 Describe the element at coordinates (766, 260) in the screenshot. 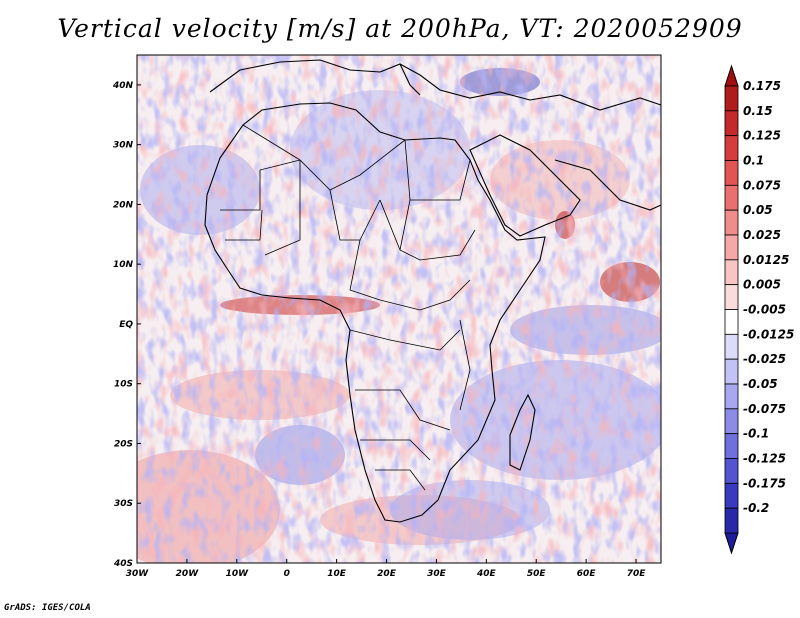

I see `colorbar-label: 0.0125` at that location.